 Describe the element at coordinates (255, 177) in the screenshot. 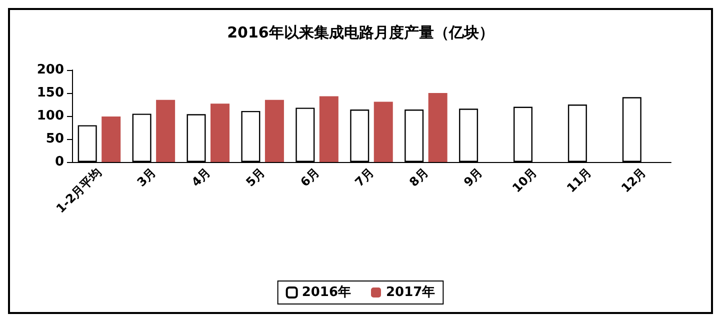

I see `x-tick-label: 5月` at that location.